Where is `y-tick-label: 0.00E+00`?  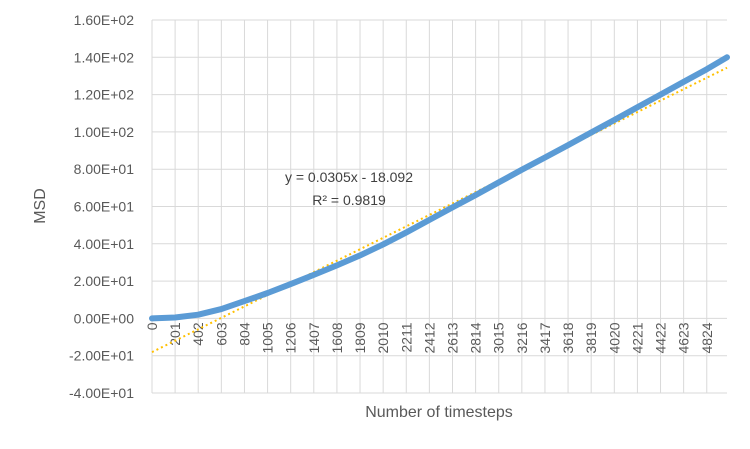 y-tick-label: 0.00E+00 is located at coordinates (104, 318).